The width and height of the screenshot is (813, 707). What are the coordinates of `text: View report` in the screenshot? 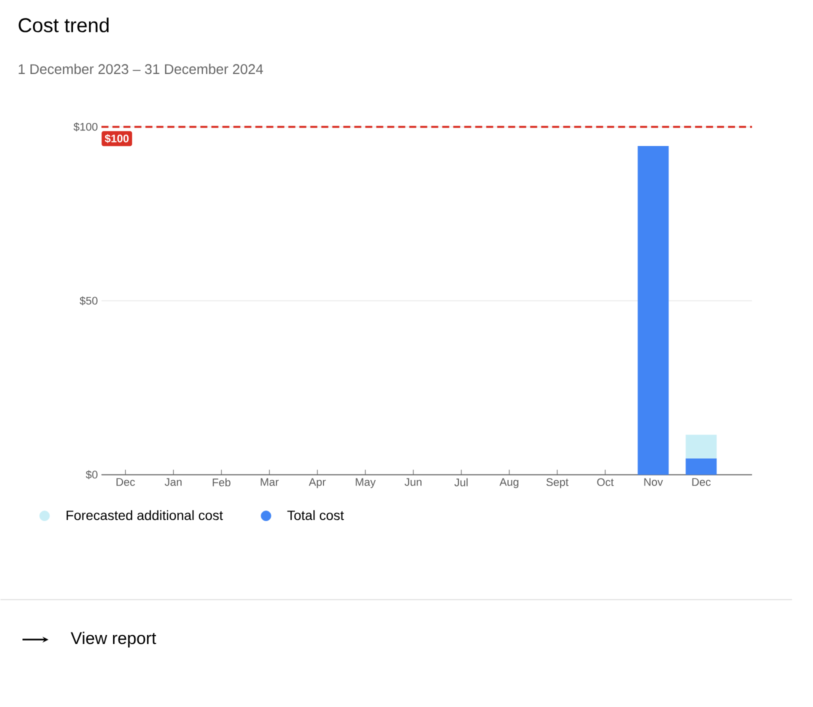 It's located at (113, 640).